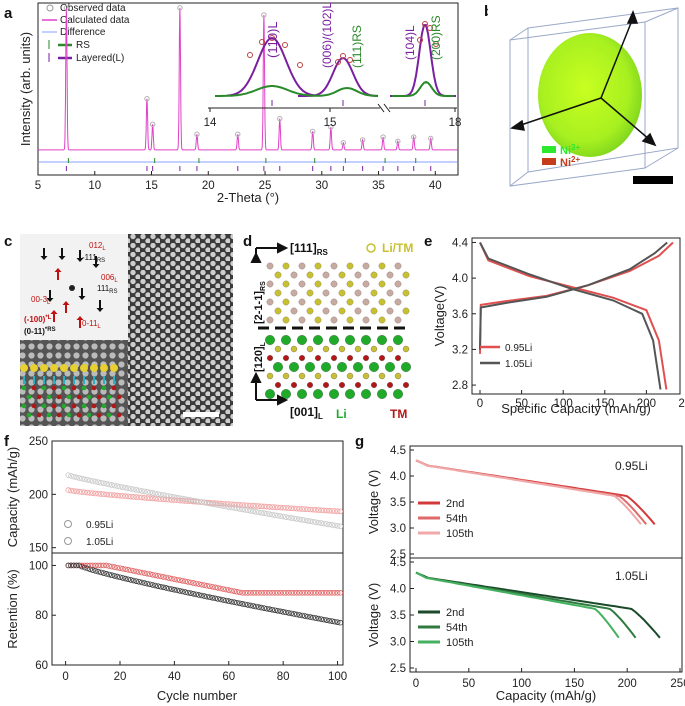 Image resolution: width=685 pixels, height=706 pixels. I want to click on legend-105: 1.05Li, so click(518, 364).